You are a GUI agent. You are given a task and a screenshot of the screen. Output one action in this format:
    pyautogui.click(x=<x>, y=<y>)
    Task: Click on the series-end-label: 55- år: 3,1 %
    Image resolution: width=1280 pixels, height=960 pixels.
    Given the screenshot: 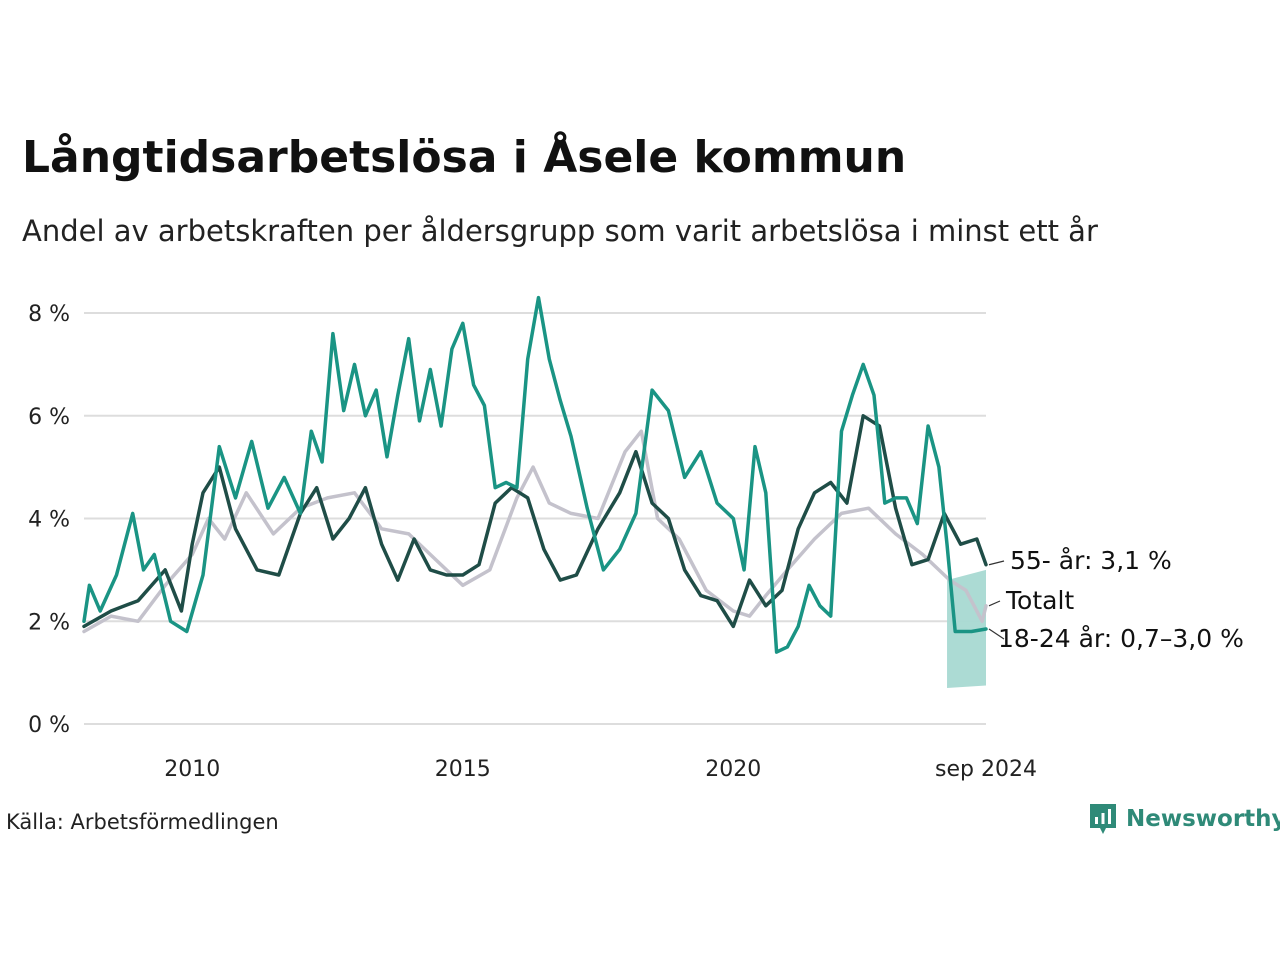 What is the action you would take?
    pyautogui.click(x=1091, y=560)
    